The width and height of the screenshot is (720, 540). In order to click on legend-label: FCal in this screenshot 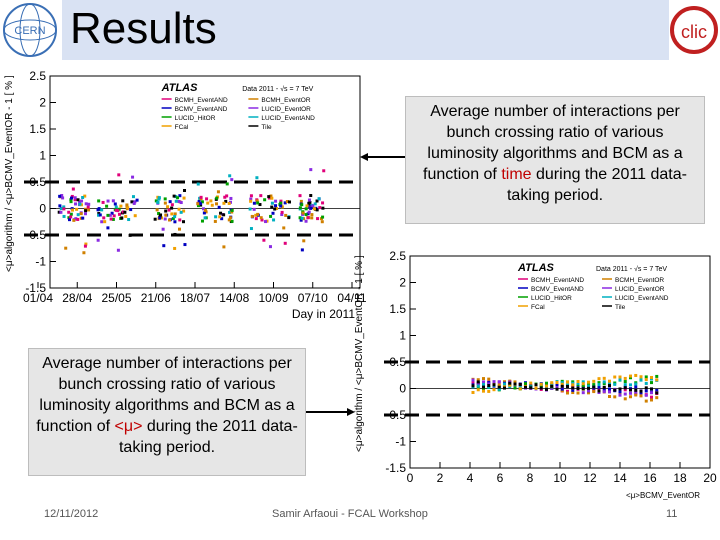, I will do `click(538, 307)`.